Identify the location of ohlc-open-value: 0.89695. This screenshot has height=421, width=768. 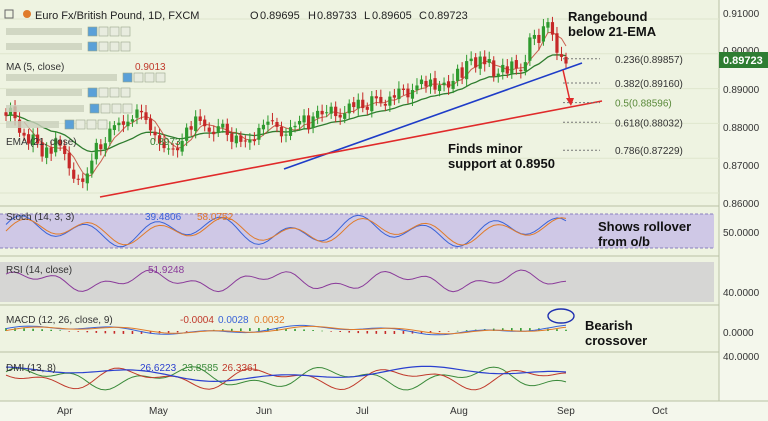
(280, 16).